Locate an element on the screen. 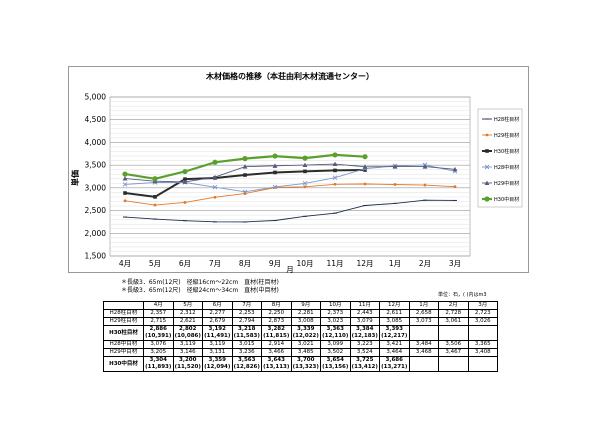 Image resolution: width=600 pixels, height=424 pixels. table-header-cell: 11月 is located at coordinates (364, 305).